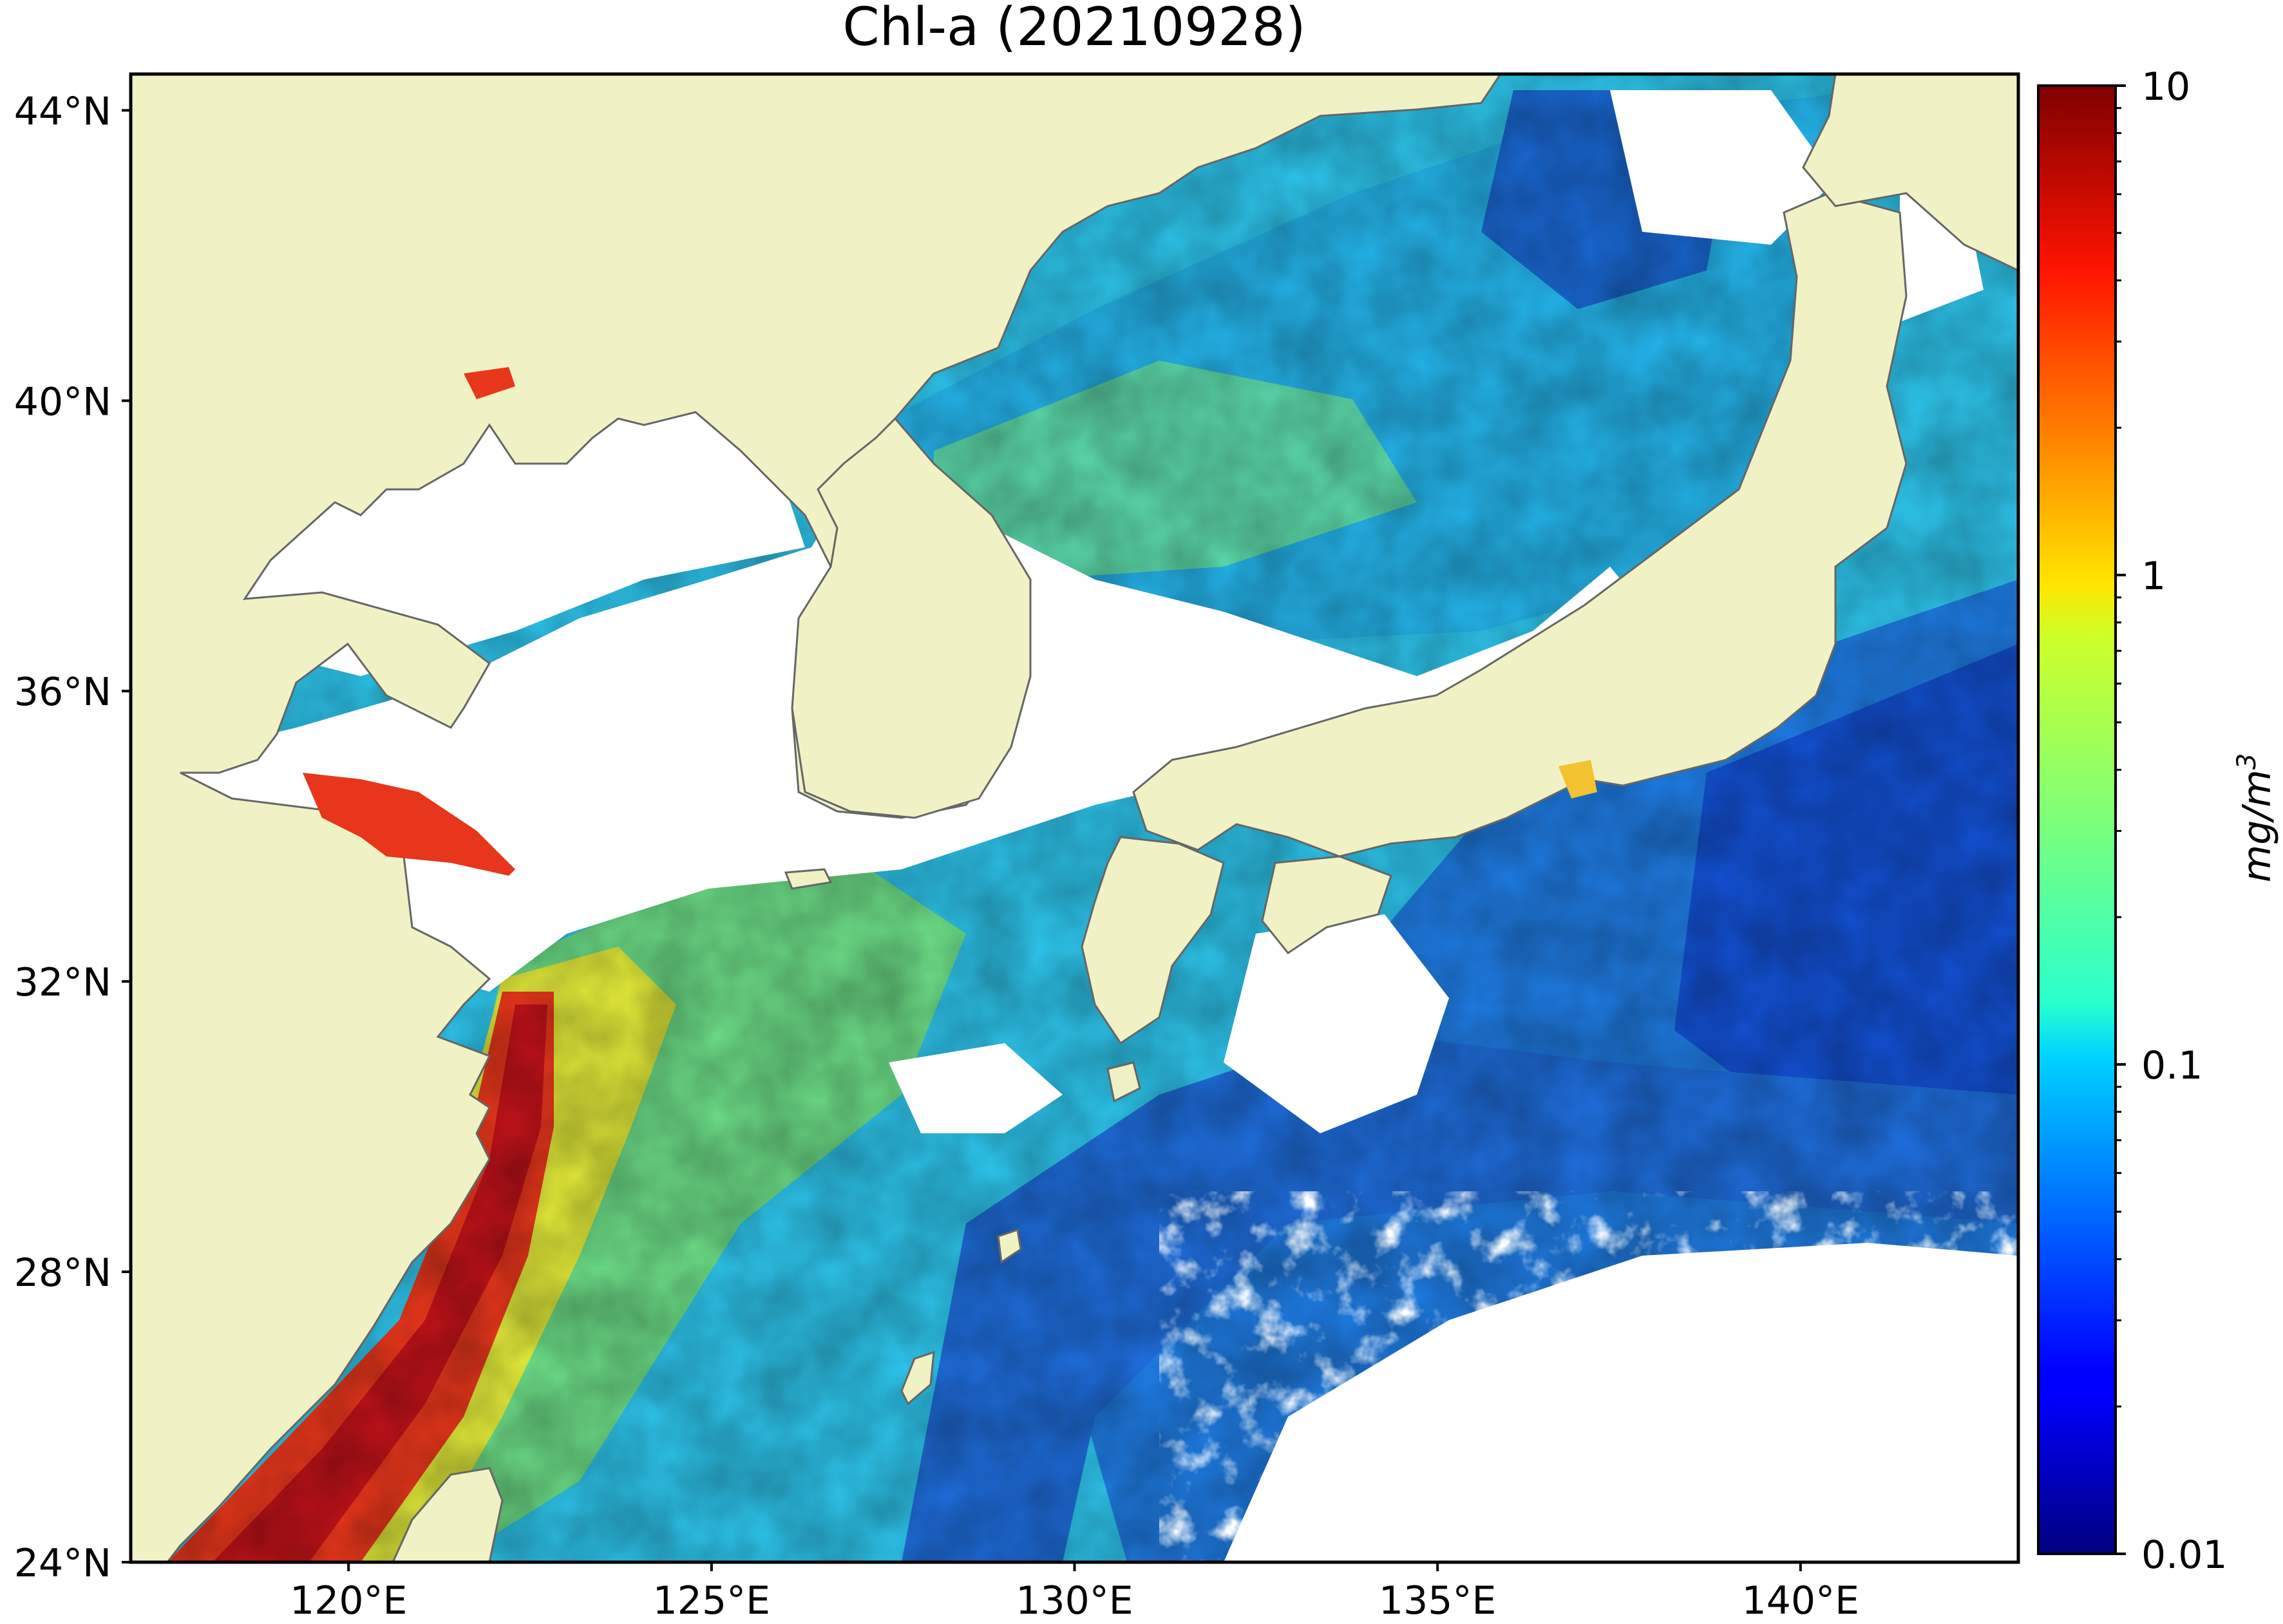 The width and height of the screenshot is (2283, 1624). Describe the element at coordinates (348, 1601) in the screenshot. I see `lon-tick-label: 120°E` at that location.